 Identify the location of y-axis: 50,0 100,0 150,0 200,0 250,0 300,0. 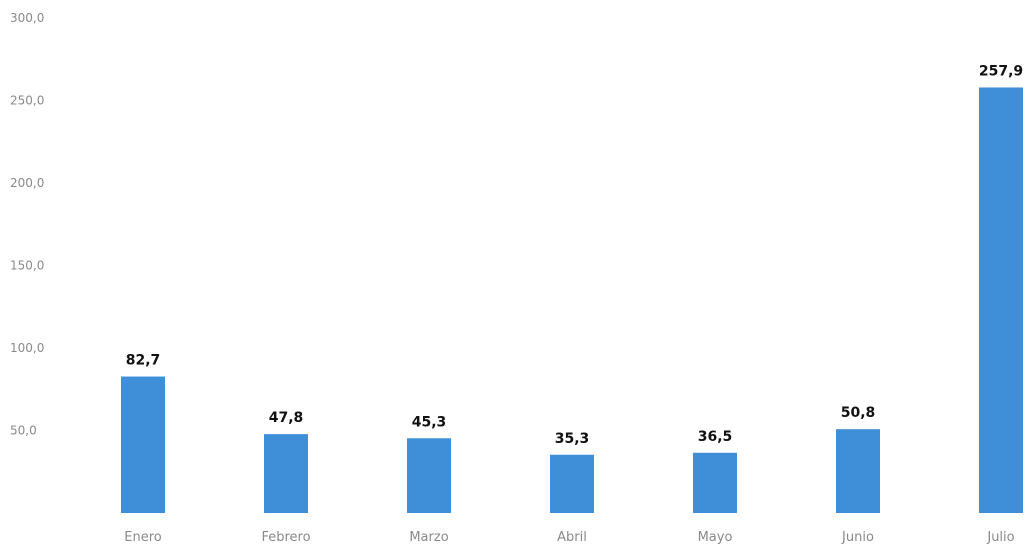
(27, 224).